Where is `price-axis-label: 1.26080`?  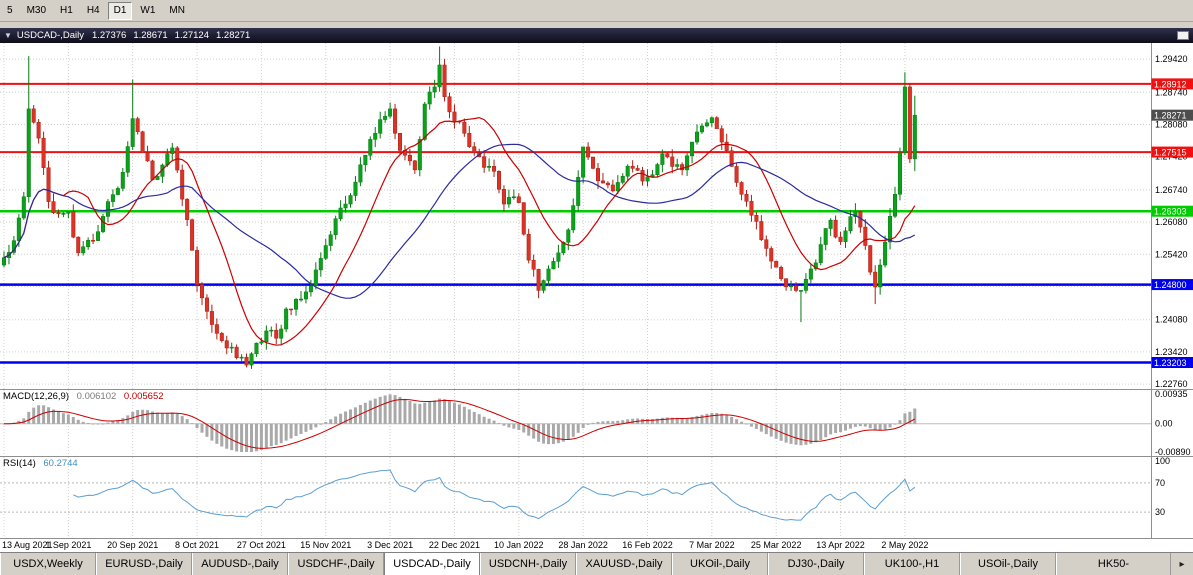
price-axis-label: 1.26080 is located at coordinates (1171, 222).